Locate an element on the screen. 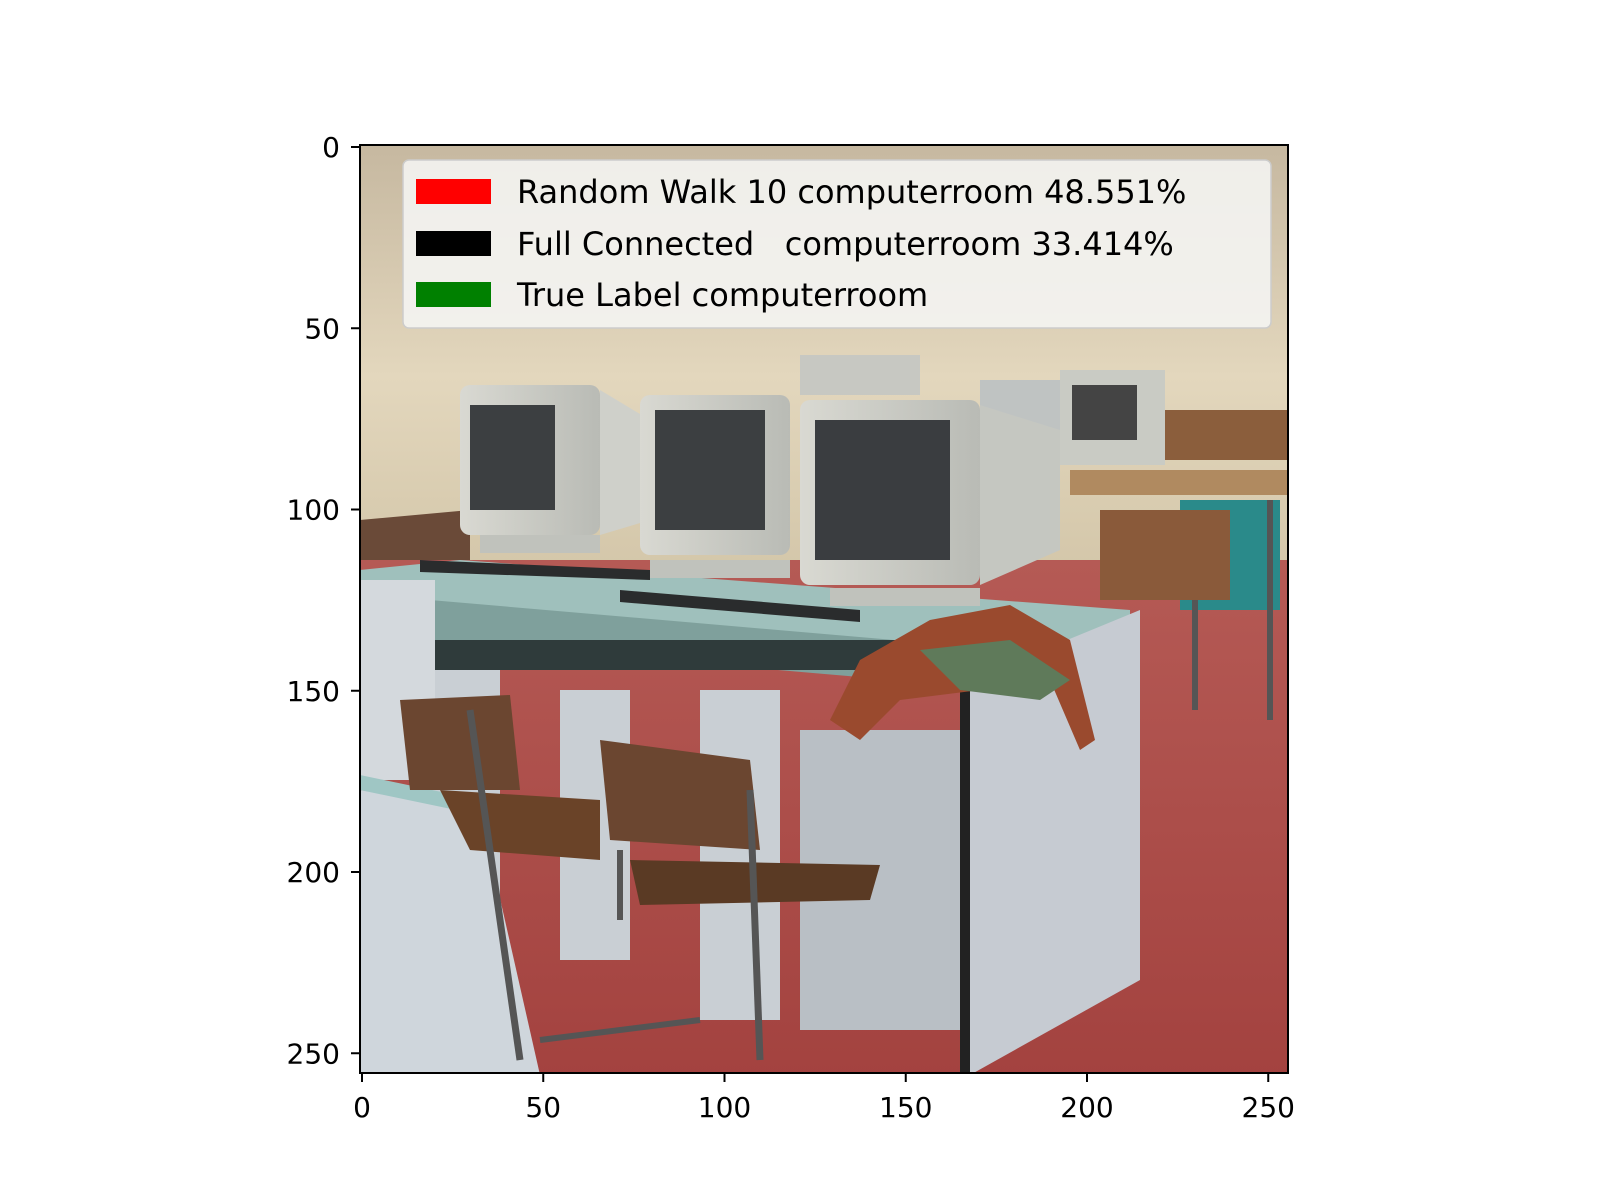 Image resolution: width=1600 pixels, height=1200 pixels. legend-box is located at coordinates (837, 244).